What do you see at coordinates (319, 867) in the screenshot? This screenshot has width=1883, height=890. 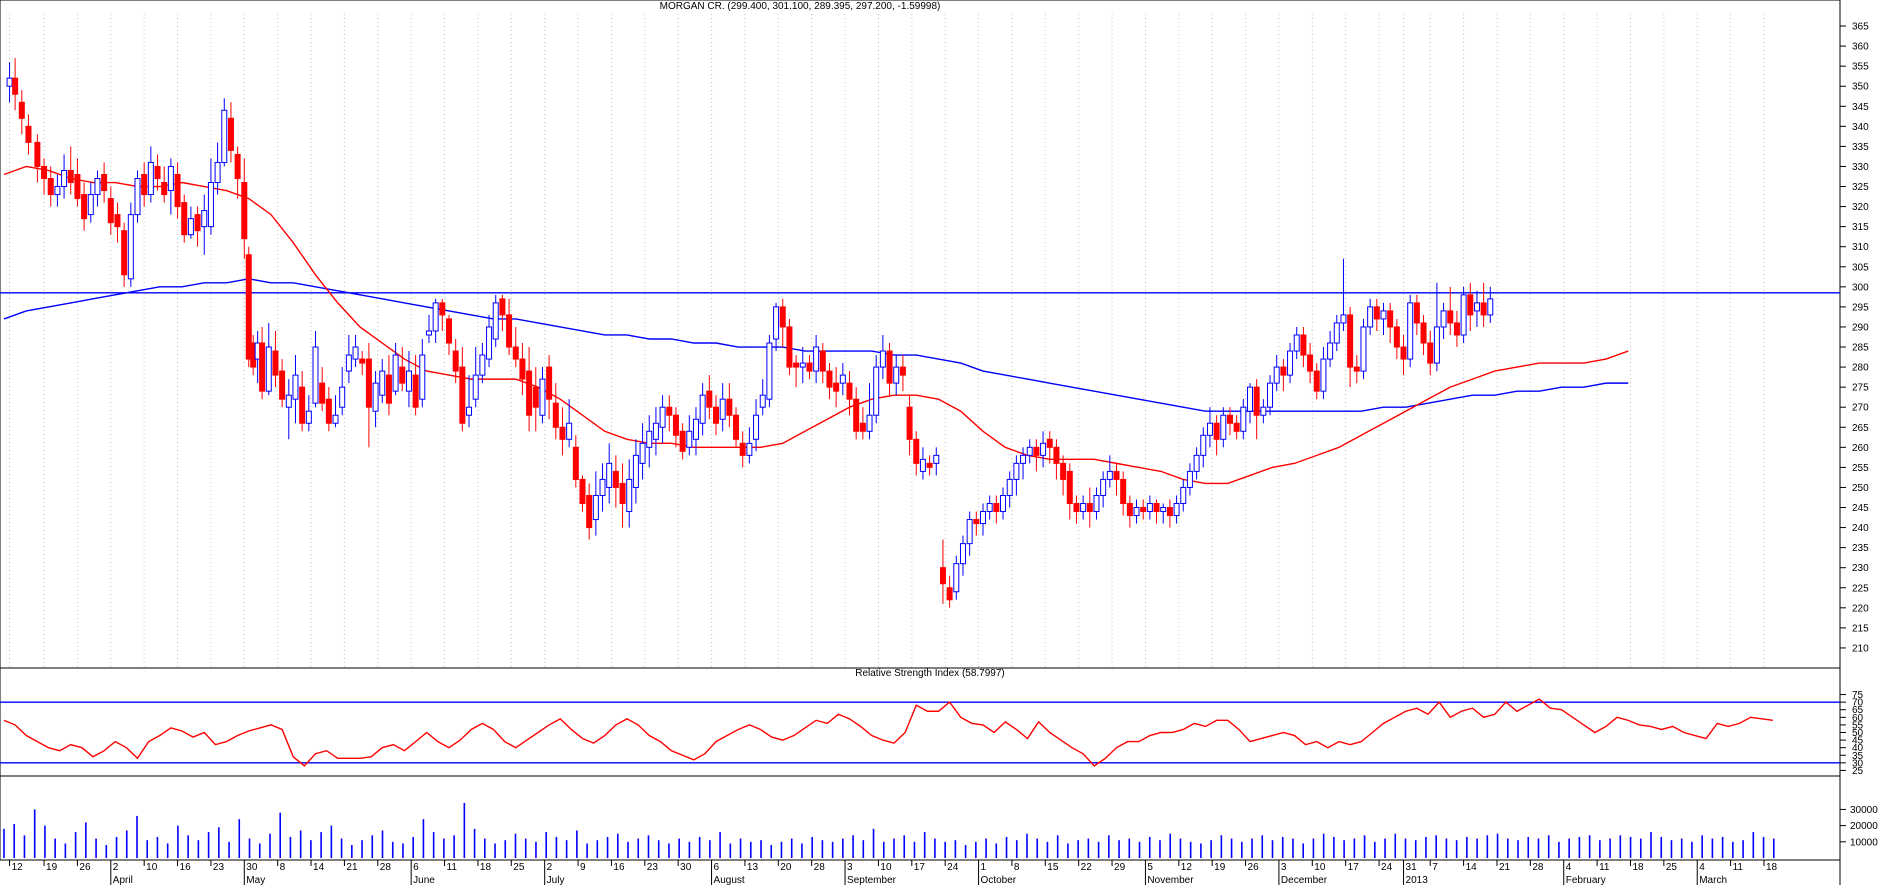 I see `x-day-label: 14` at bounding box center [319, 867].